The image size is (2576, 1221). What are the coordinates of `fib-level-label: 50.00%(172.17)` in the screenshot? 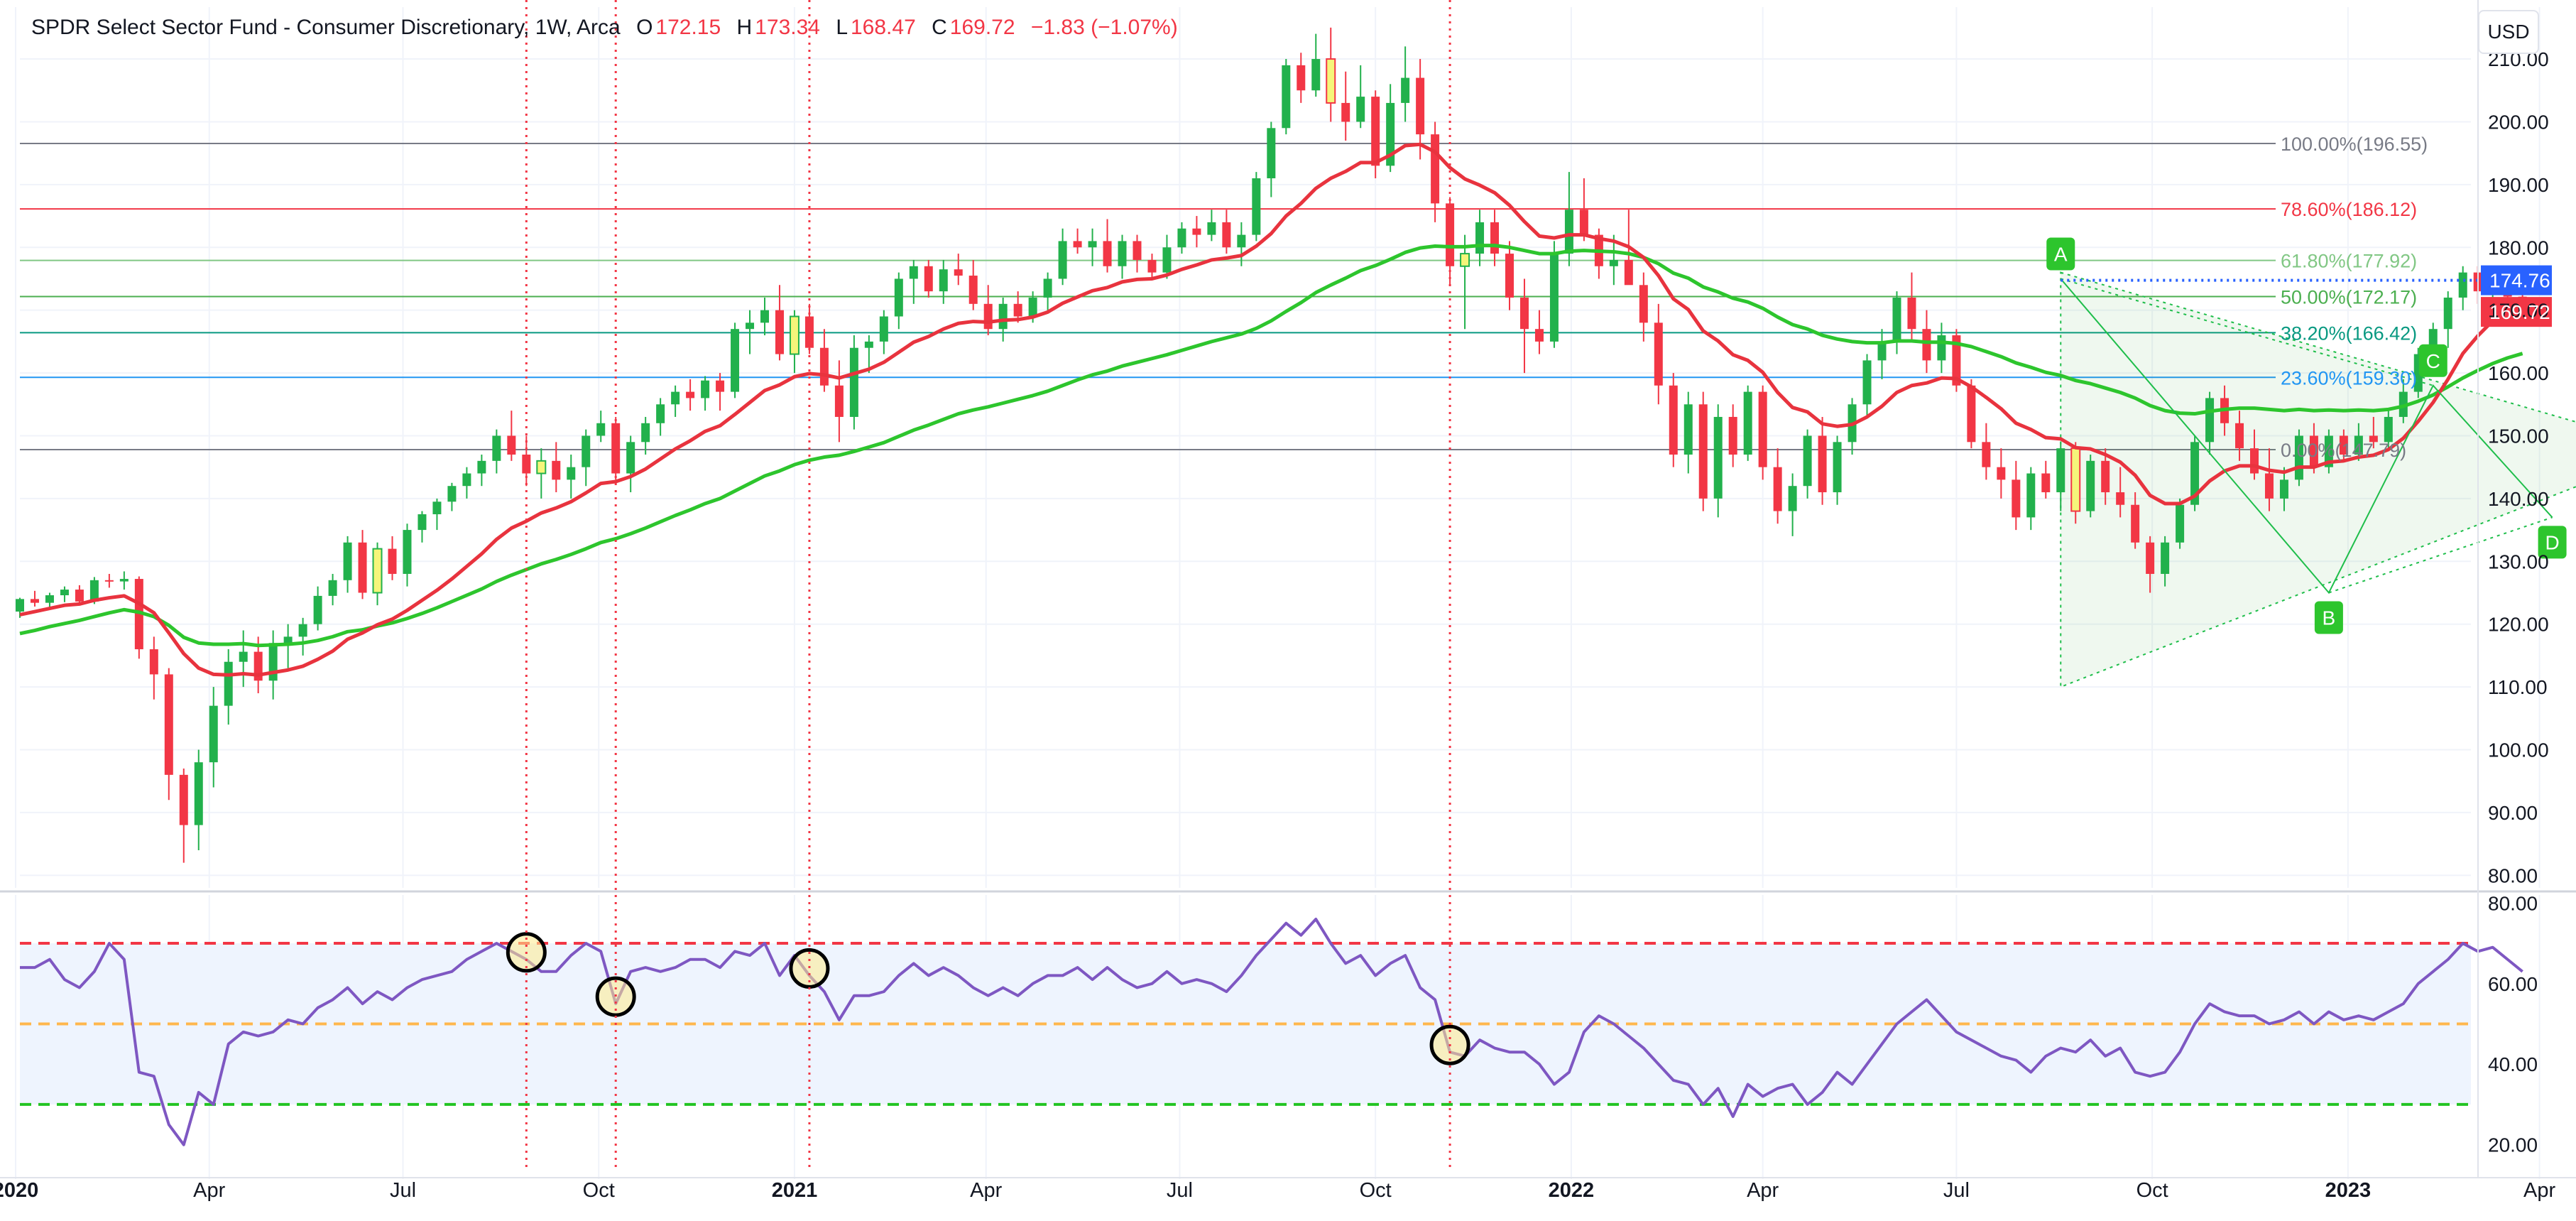 It's located at (2349, 297).